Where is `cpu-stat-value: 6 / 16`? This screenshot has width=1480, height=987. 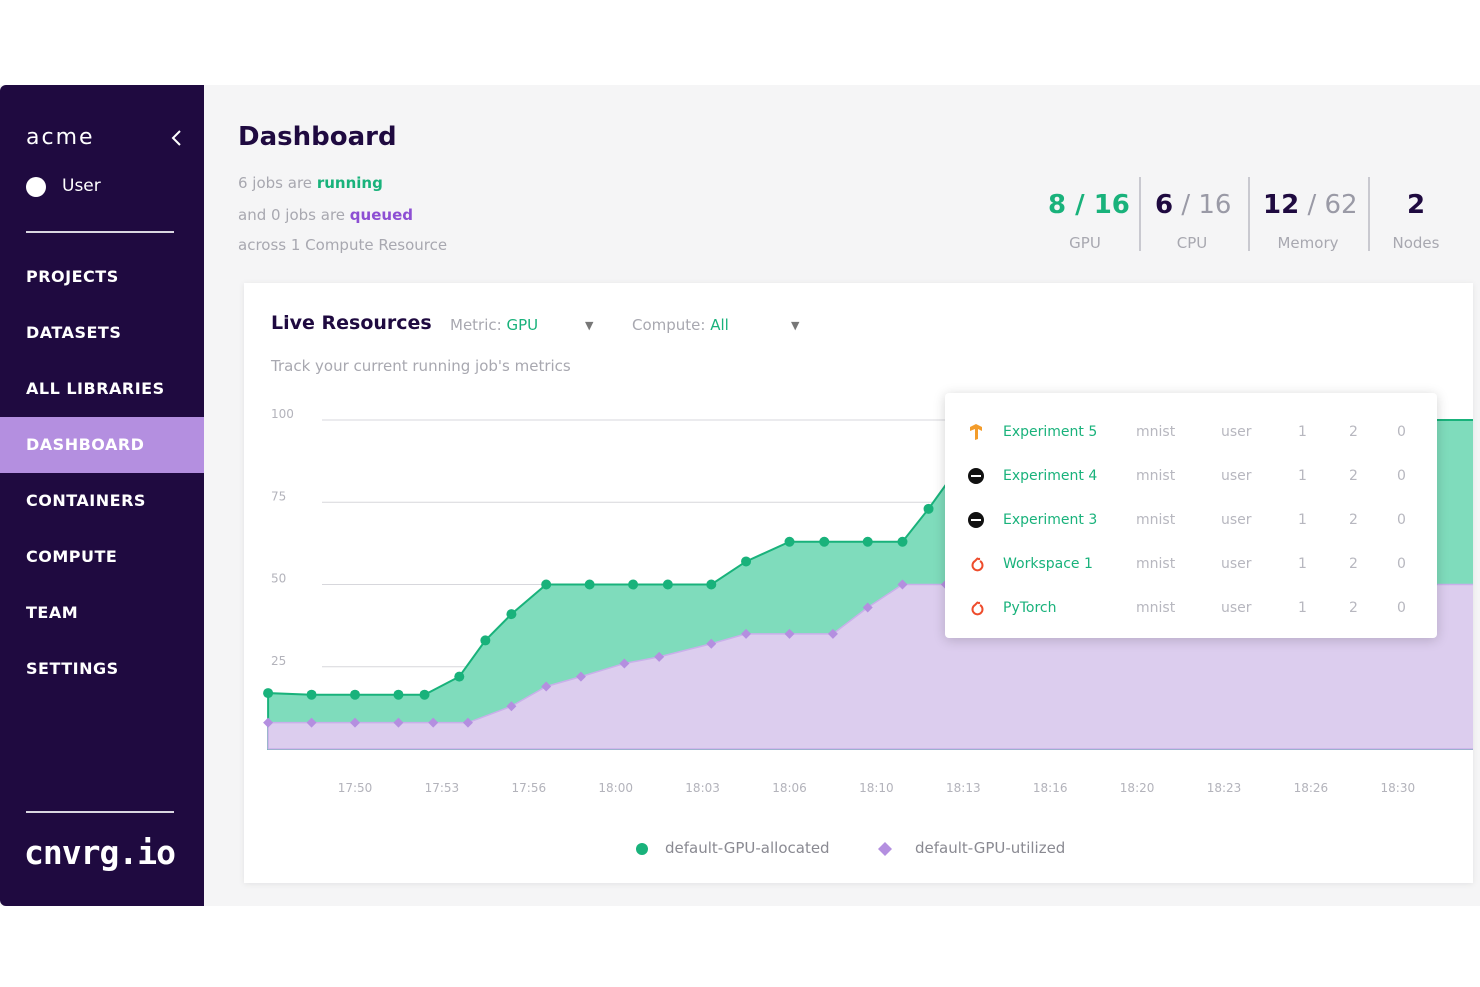
cpu-stat-value: 6 / 16 is located at coordinates (1193, 205).